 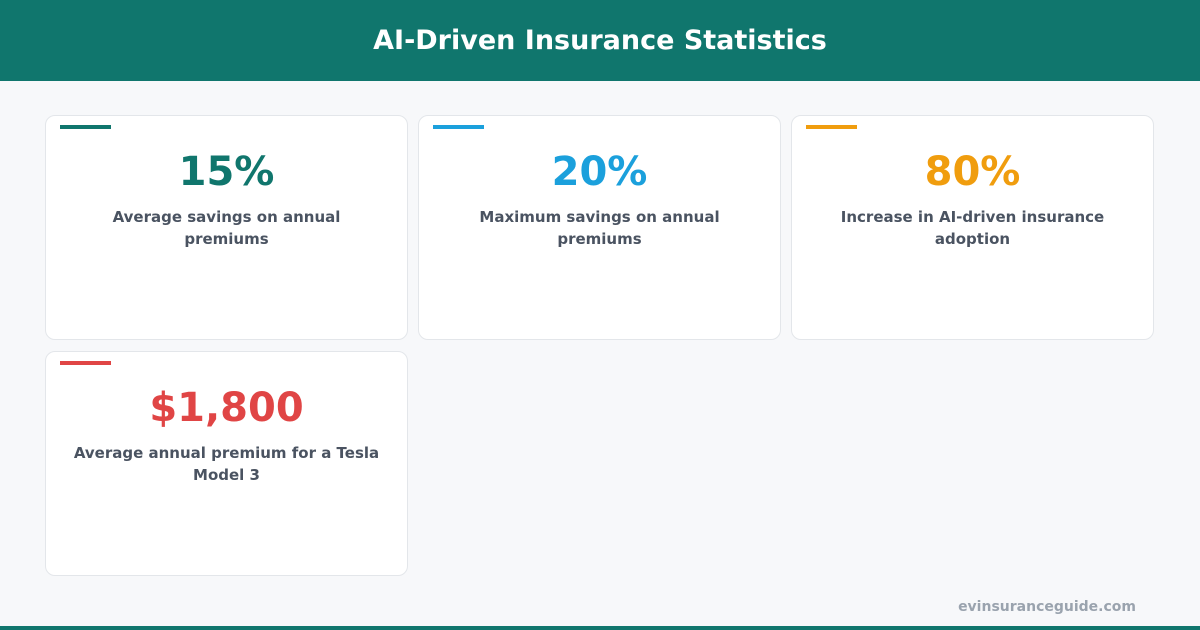 I want to click on stat-value: 80%, so click(x=972, y=172).